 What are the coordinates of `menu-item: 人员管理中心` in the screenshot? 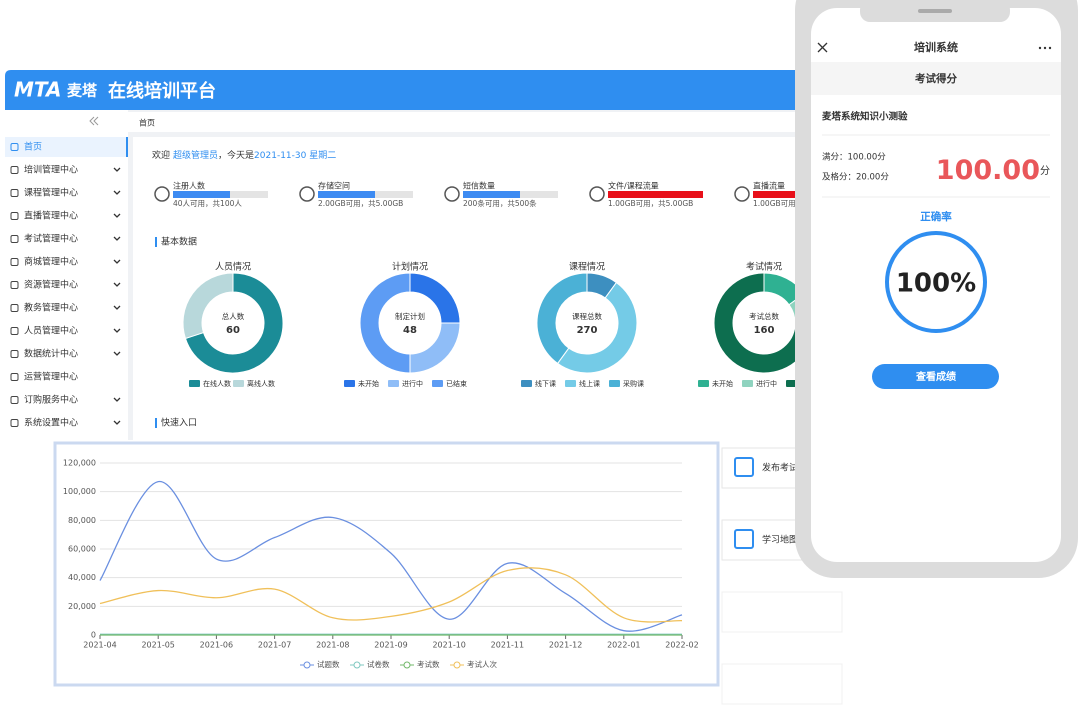 It's located at (51, 331).